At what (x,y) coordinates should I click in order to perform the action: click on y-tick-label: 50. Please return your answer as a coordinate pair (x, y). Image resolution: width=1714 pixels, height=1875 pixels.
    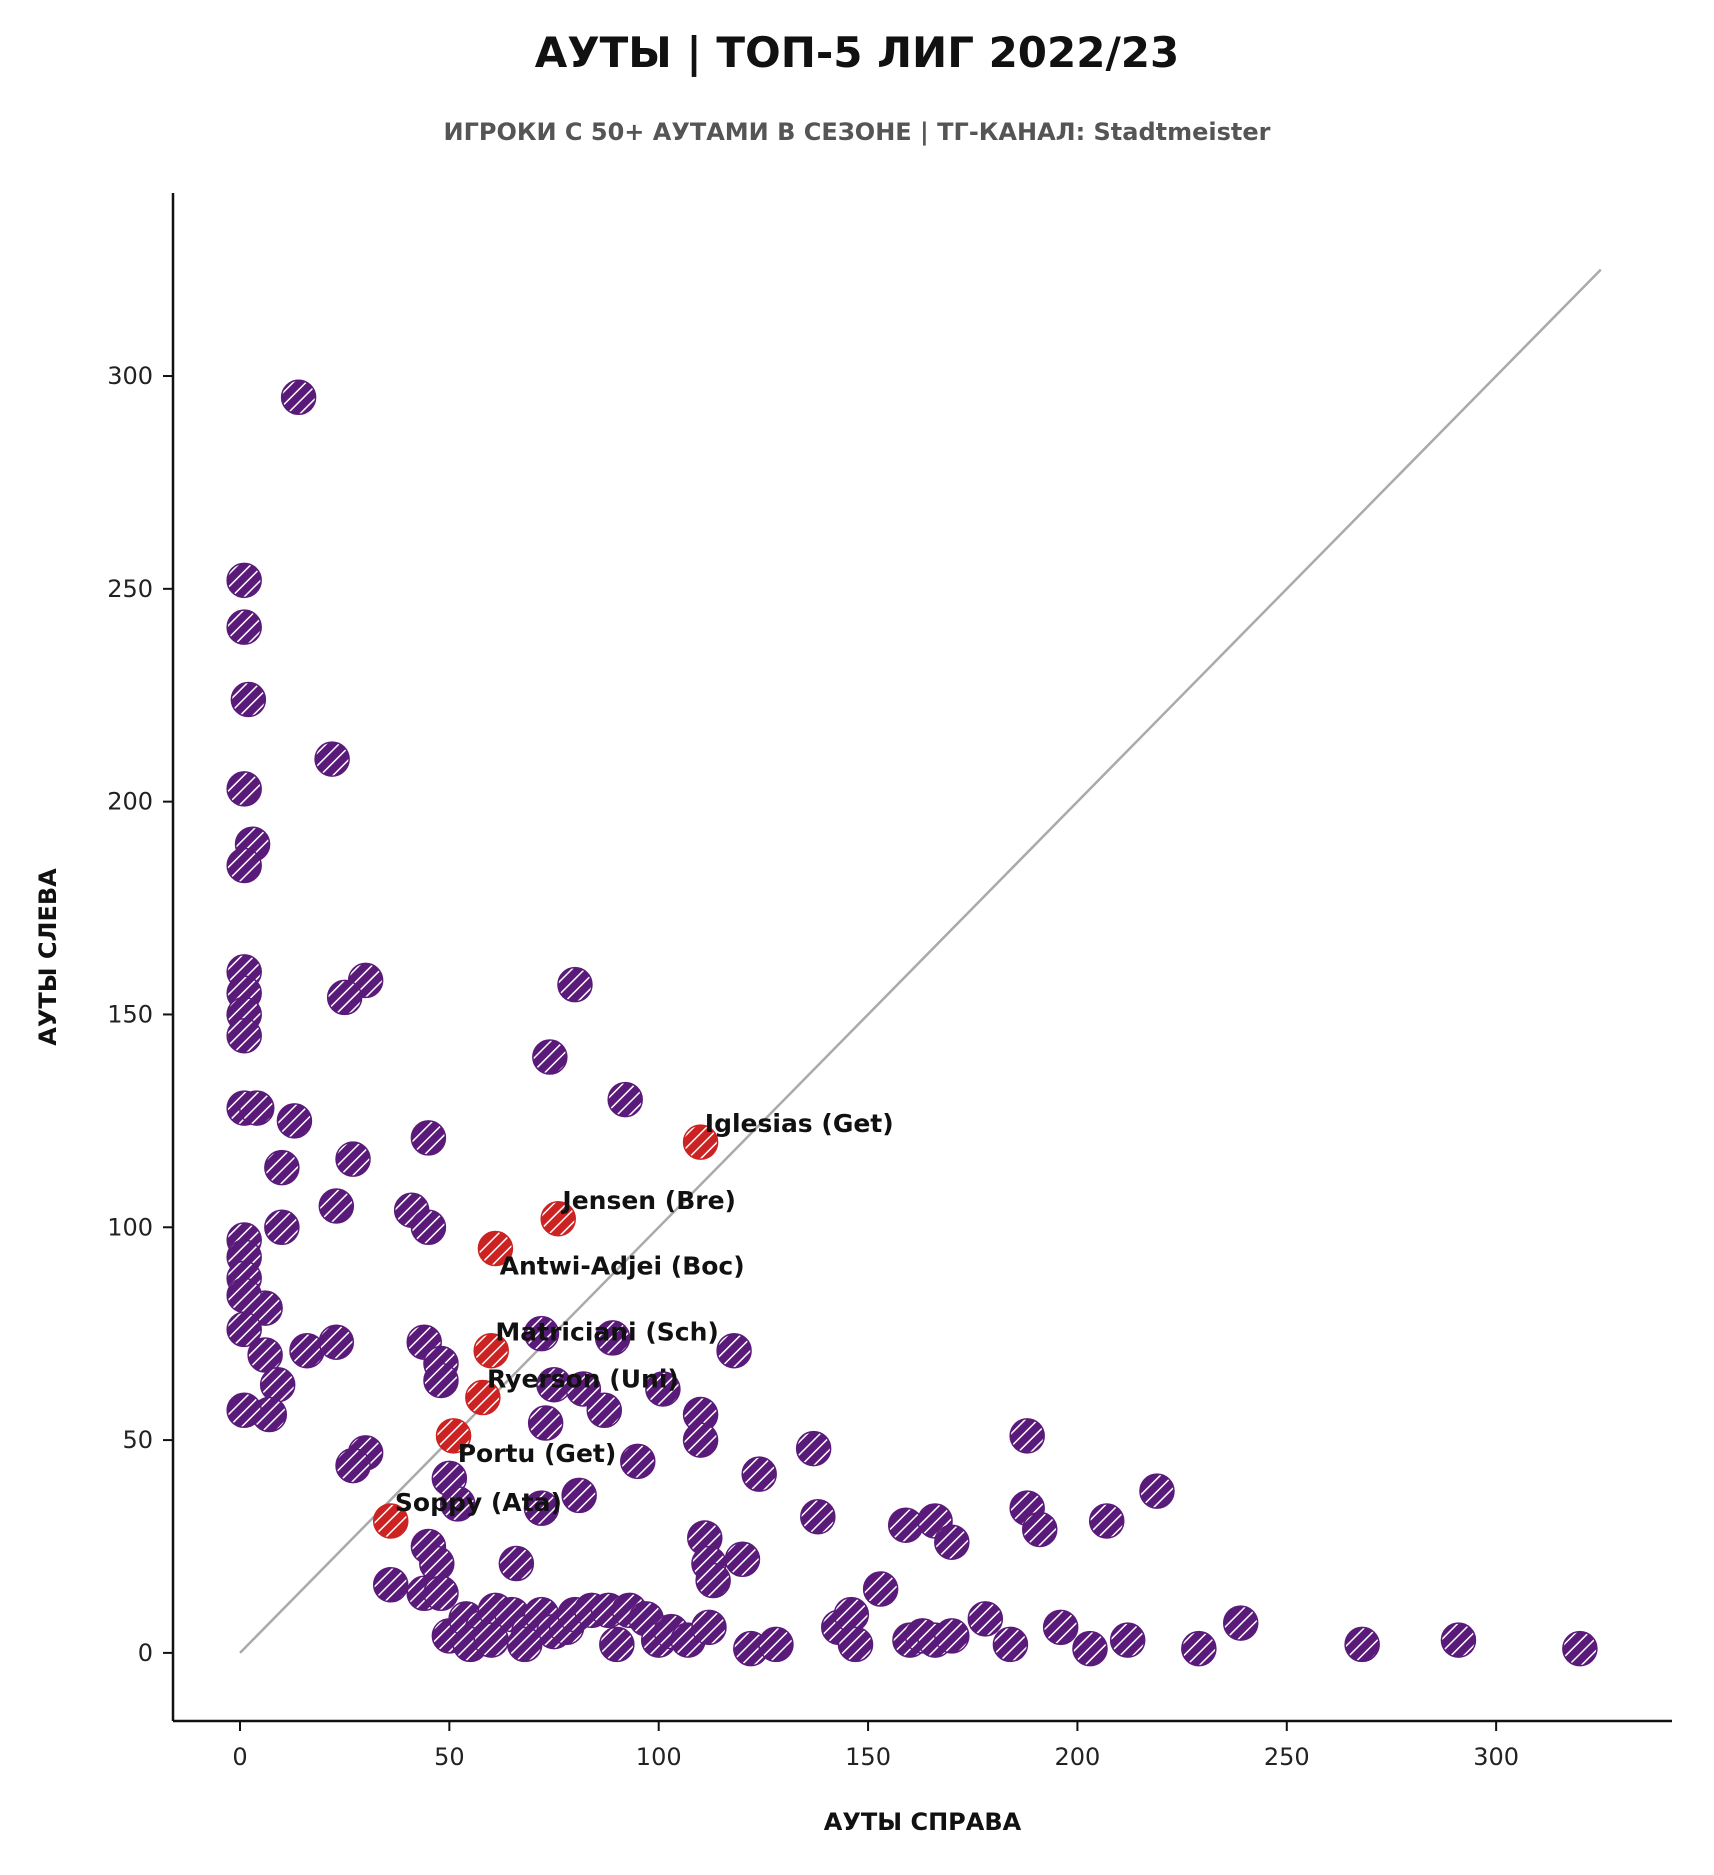
    Looking at the image, I should click on (137, 1440).